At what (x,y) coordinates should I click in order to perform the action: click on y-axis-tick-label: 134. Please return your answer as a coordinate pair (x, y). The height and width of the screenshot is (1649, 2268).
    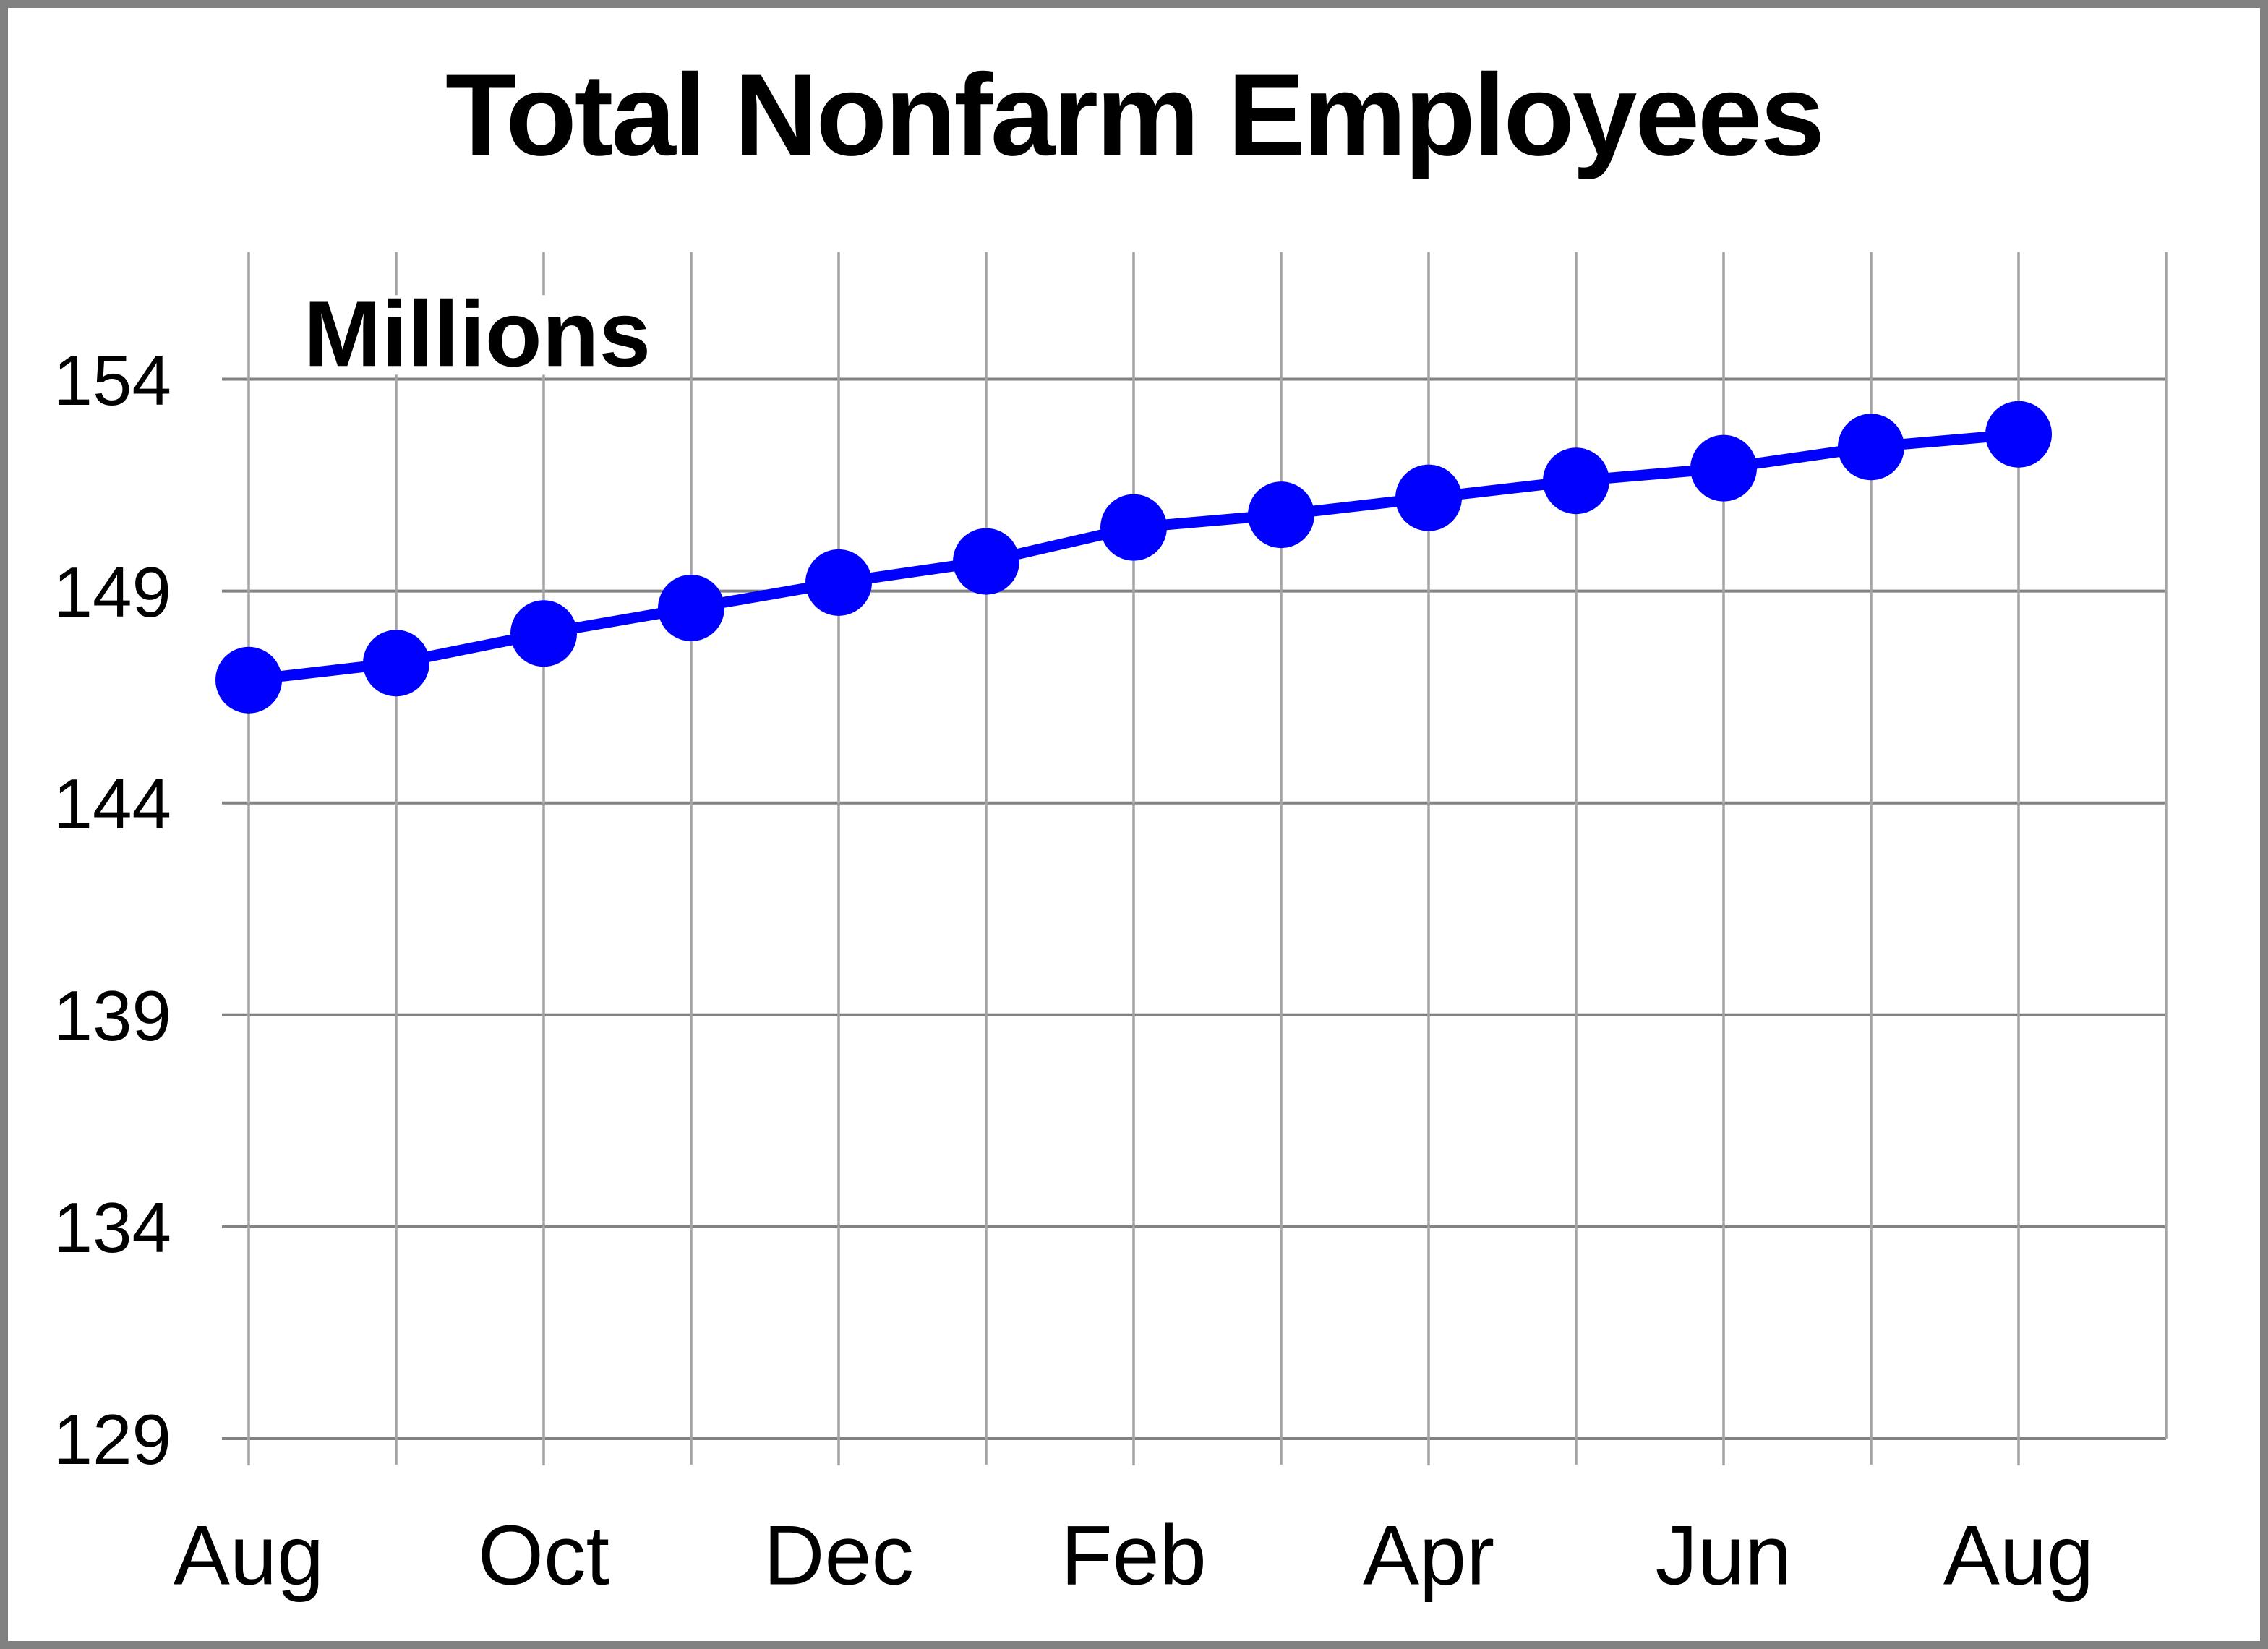
    Looking at the image, I should click on (112, 1227).